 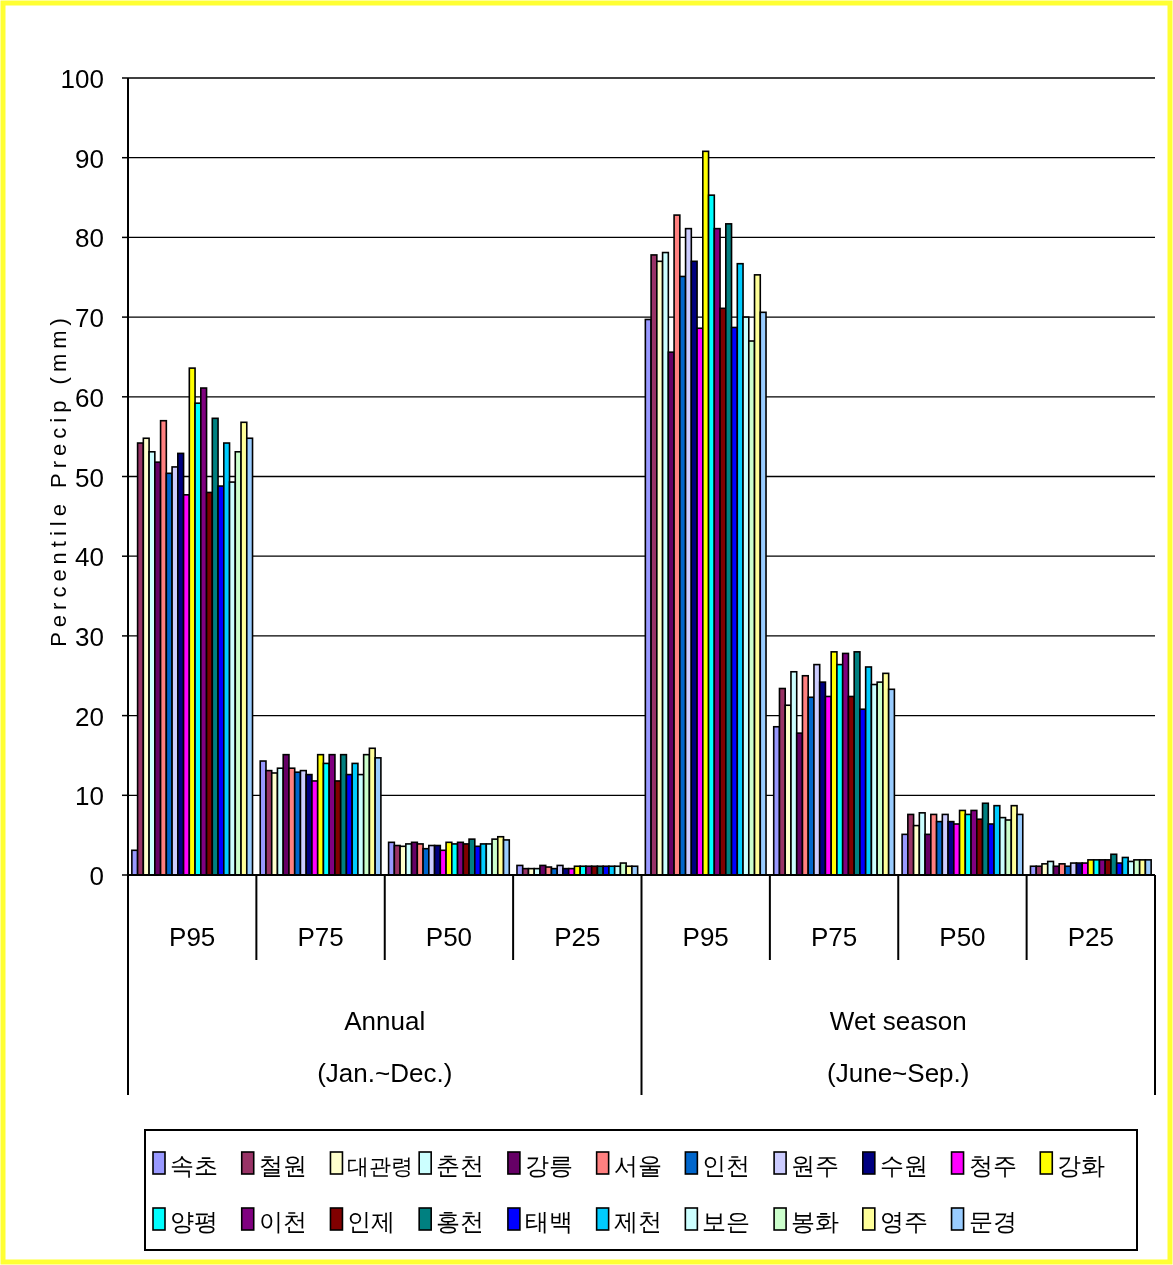 I want to click on legend-label: 이천, so click(x=282, y=1221).